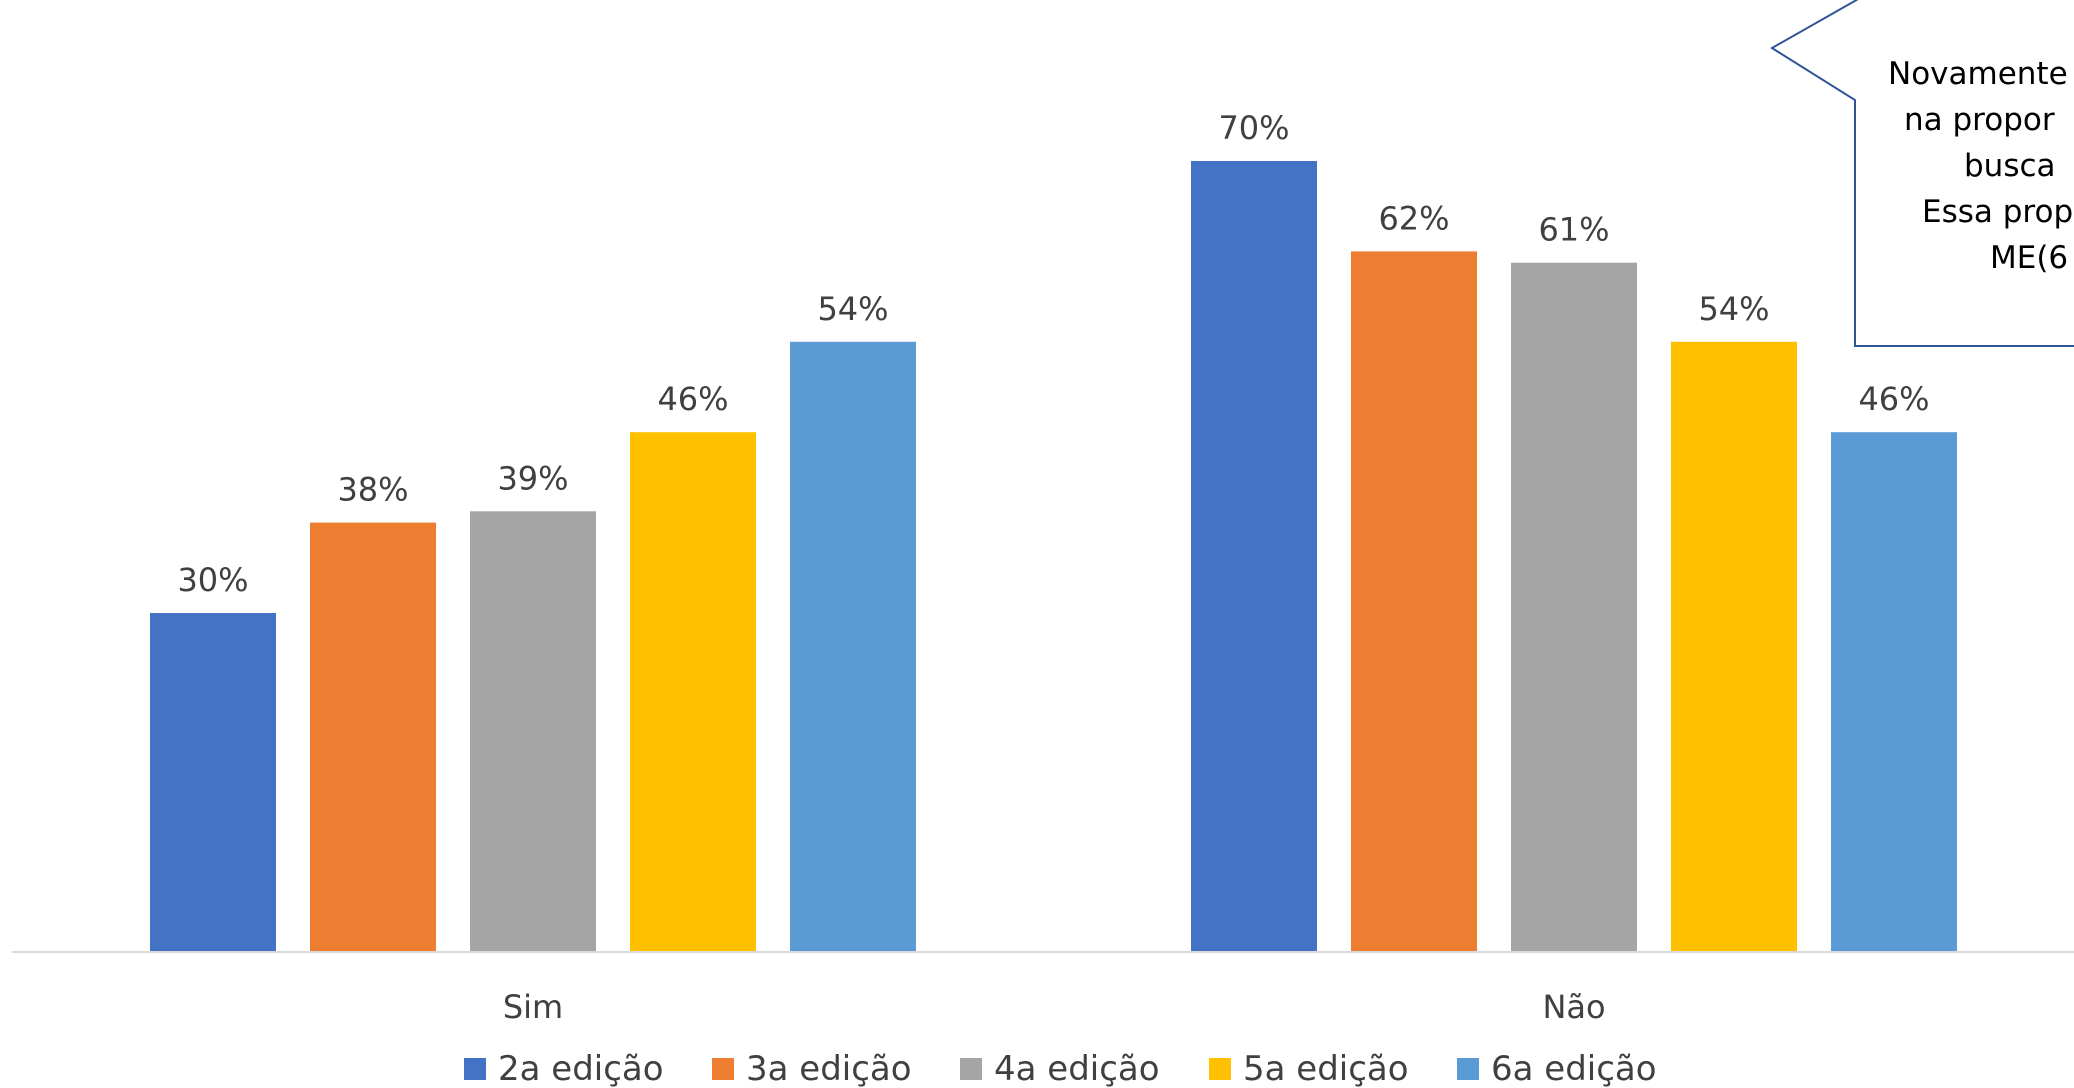 Image resolution: width=2074 pixels, height=1088 pixels. I want to click on bar-no-5a, so click(1734, 646).